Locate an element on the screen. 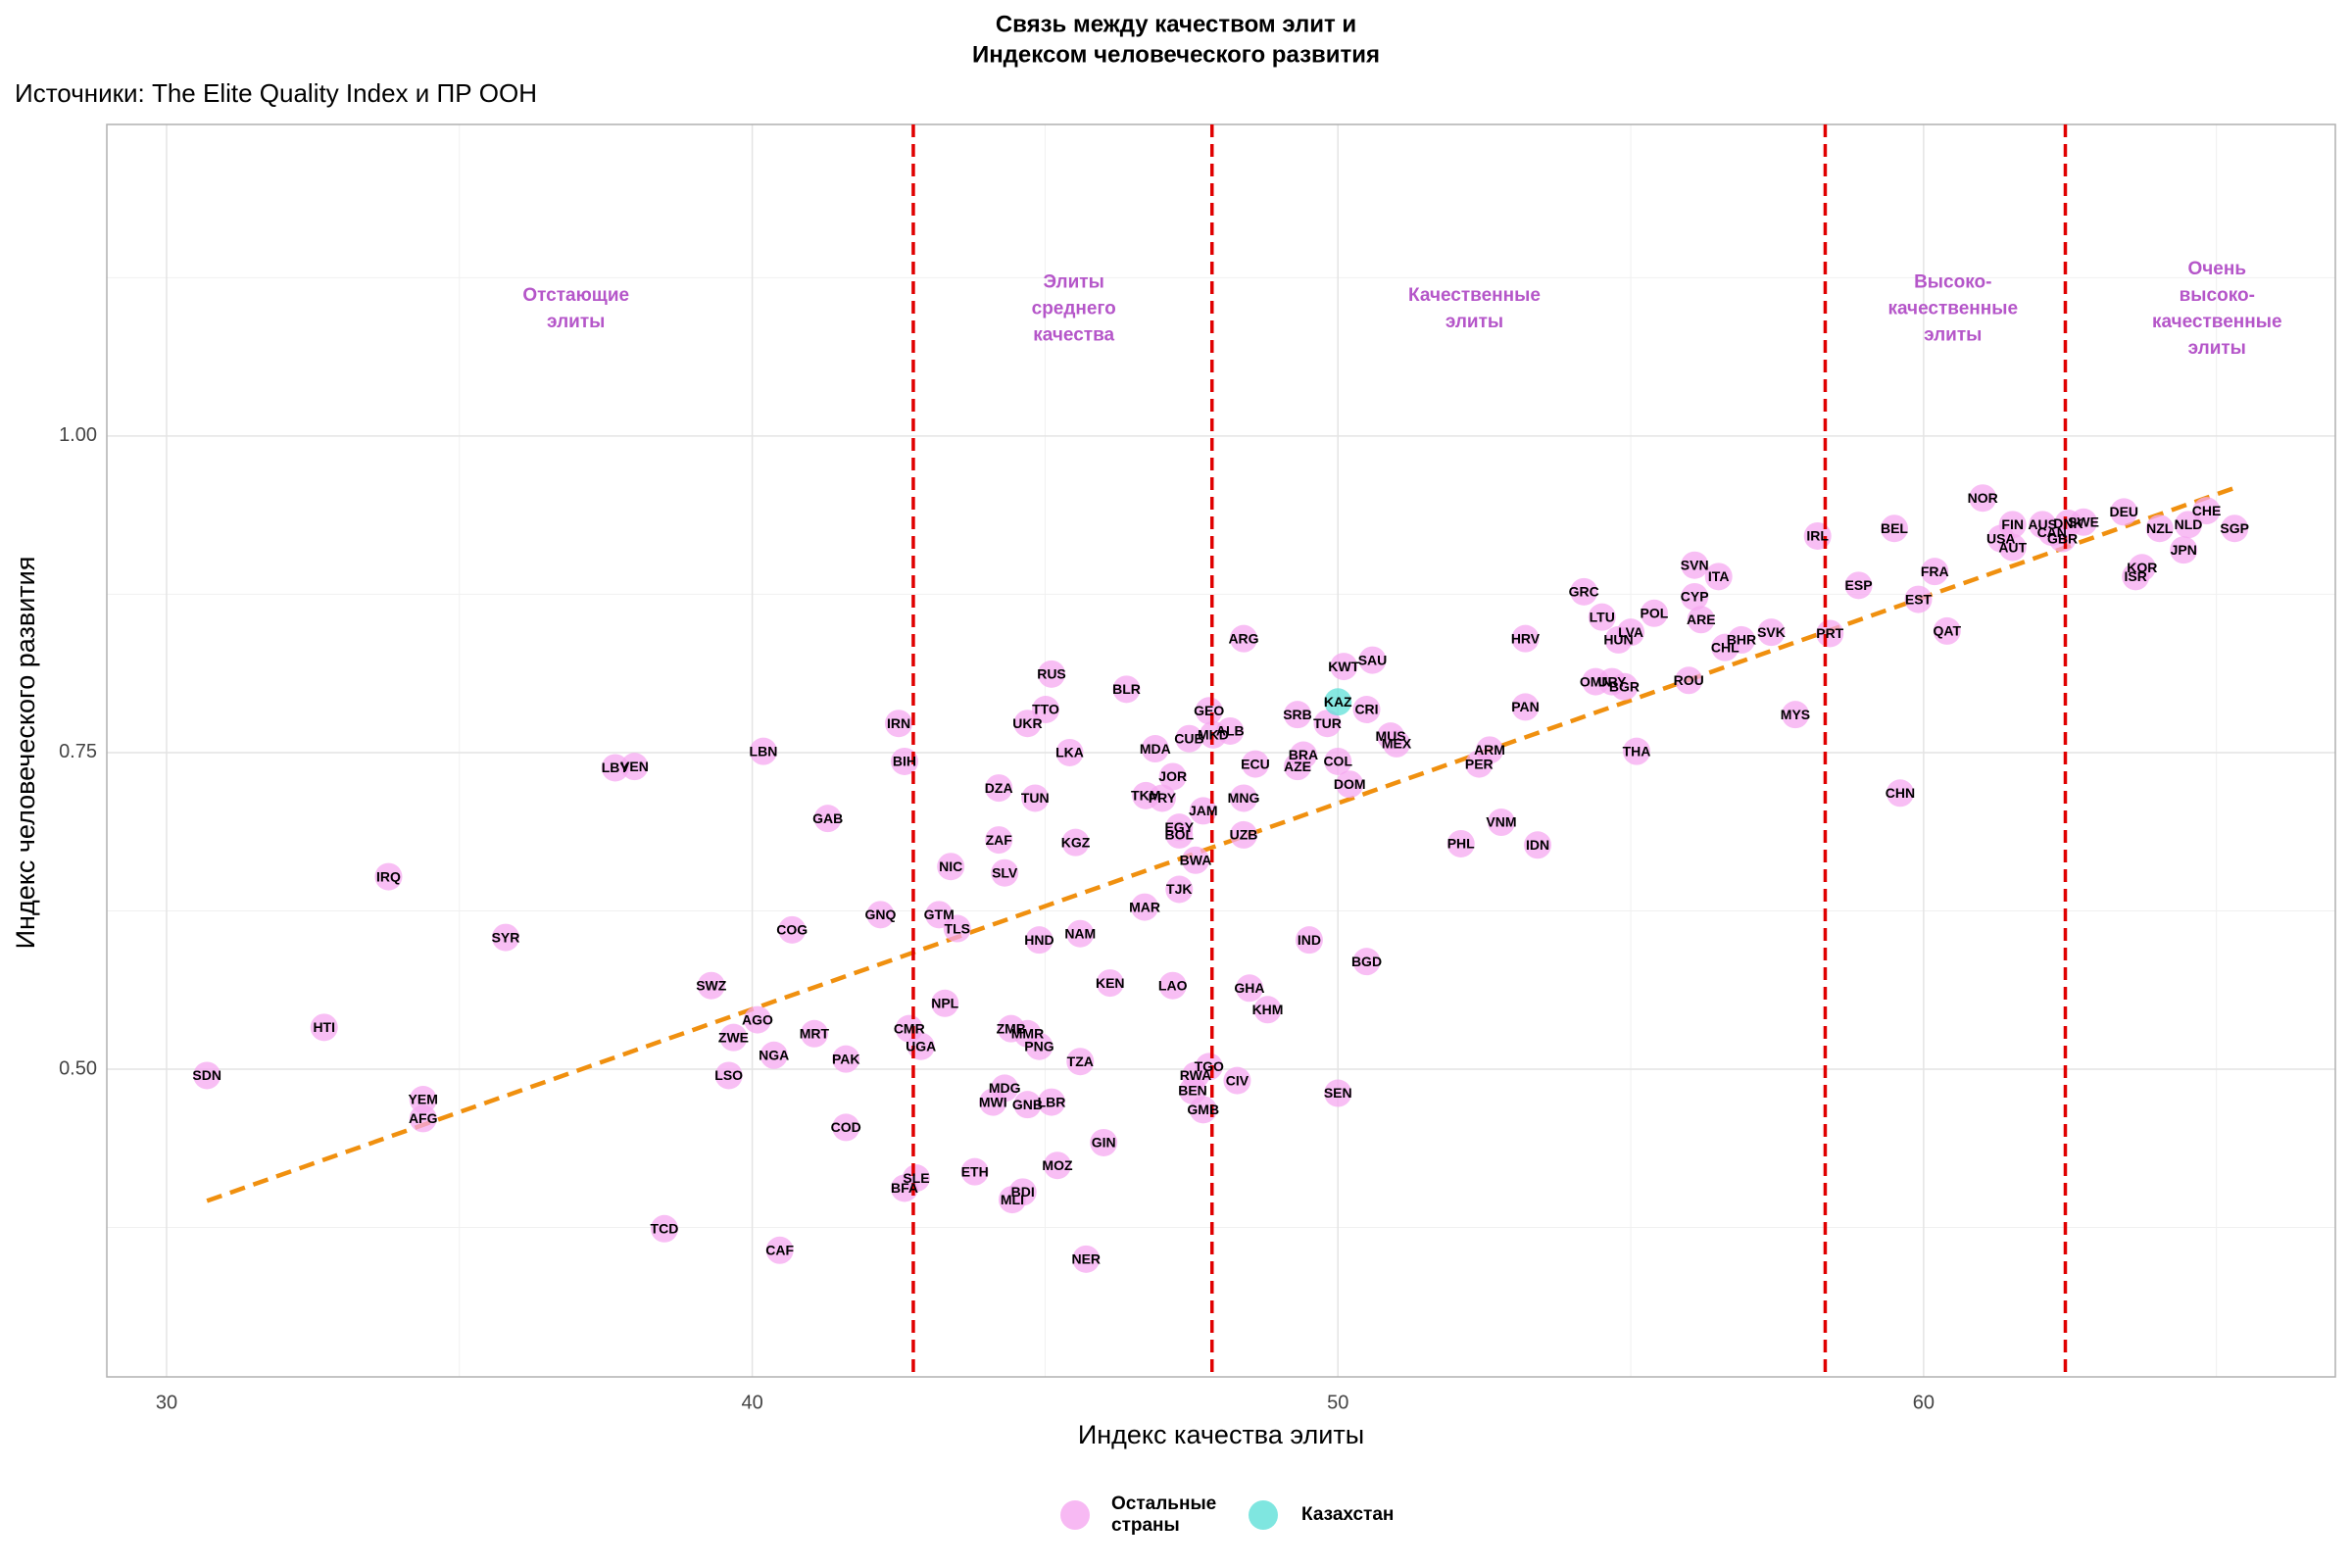 This screenshot has height=1568, width=2352. point-label: CAF is located at coordinates (779, 1249).